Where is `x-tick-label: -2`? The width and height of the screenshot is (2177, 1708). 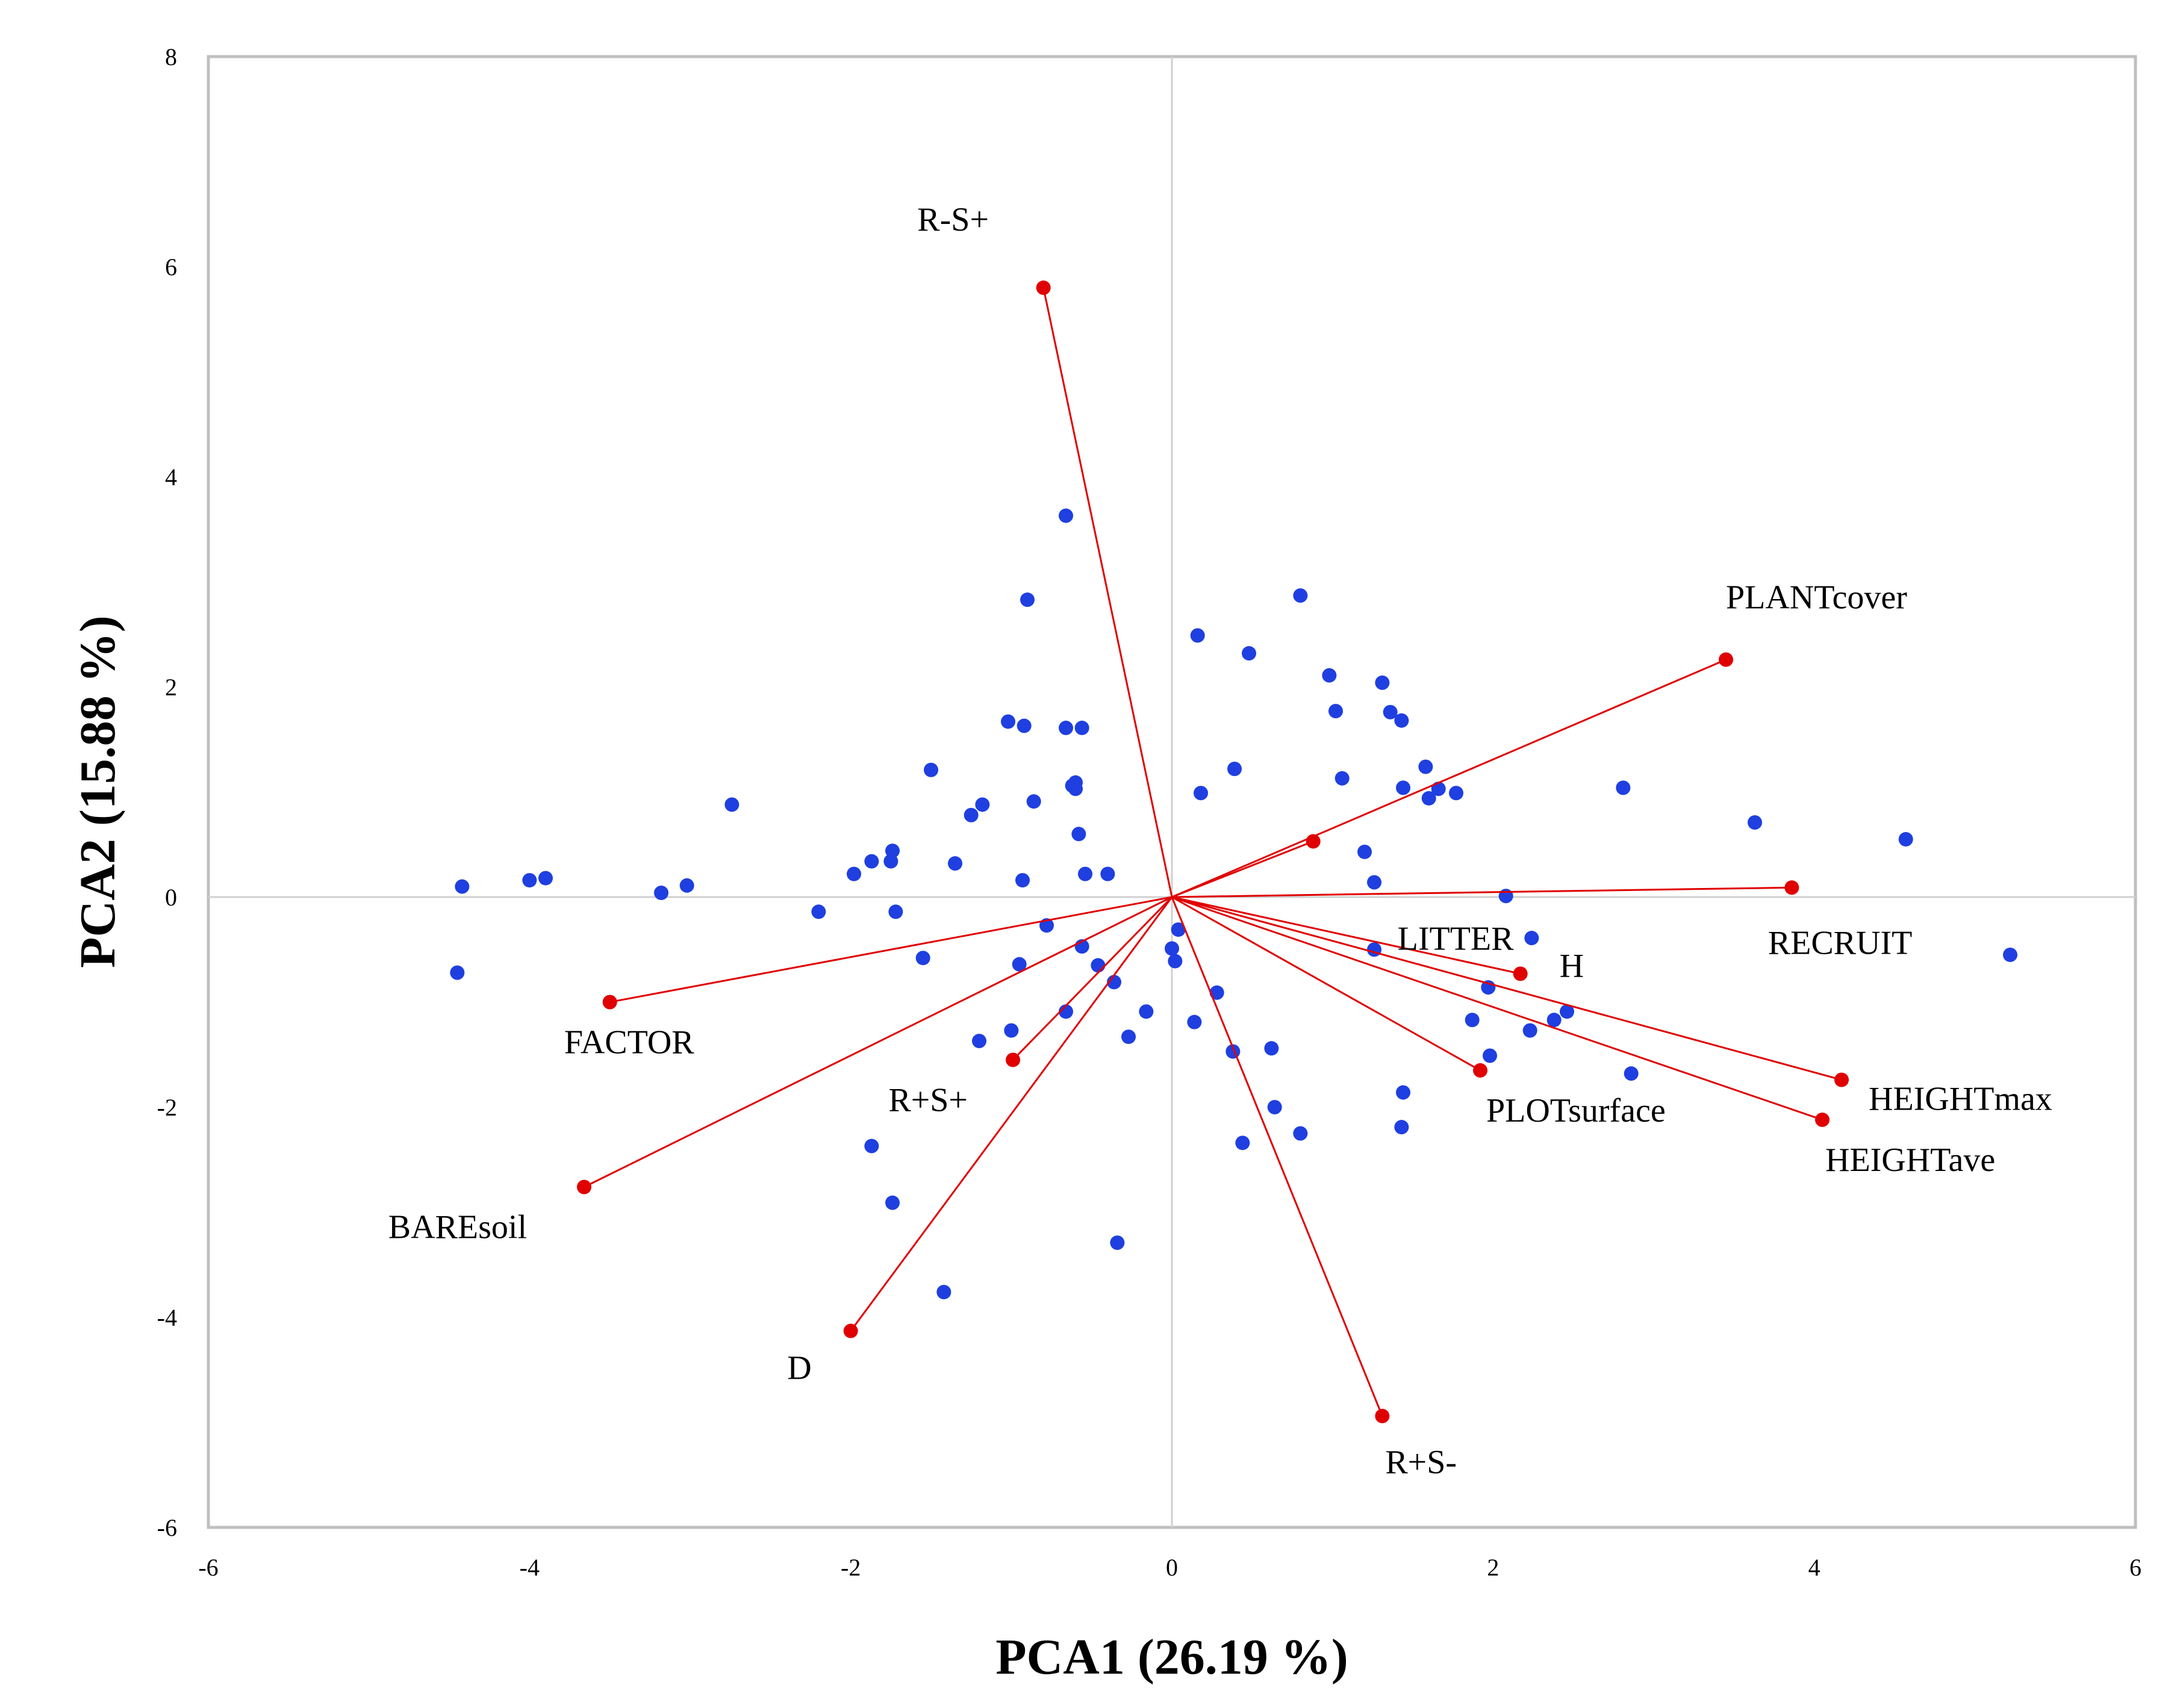 x-tick-label: -2 is located at coordinates (851, 1567).